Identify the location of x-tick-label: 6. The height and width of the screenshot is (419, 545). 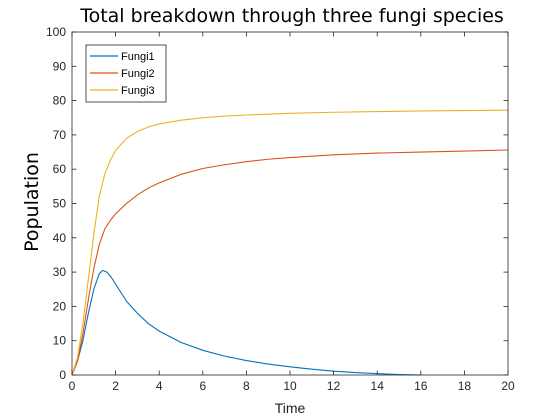
(202, 386).